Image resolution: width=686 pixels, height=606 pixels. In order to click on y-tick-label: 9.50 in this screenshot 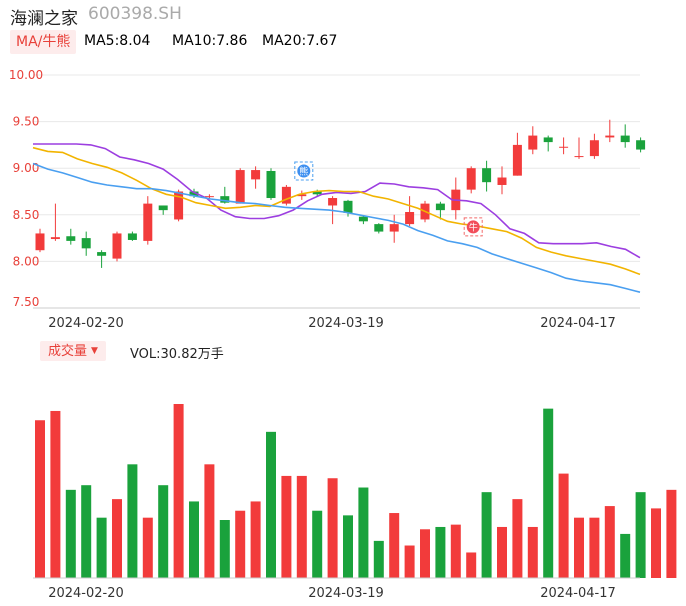, I will do `click(26, 122)`.